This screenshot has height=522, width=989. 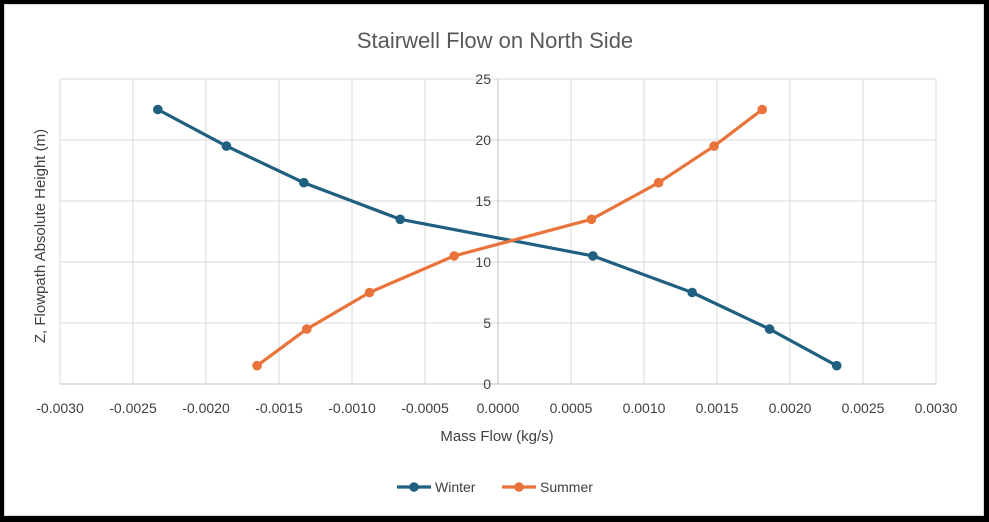 I want to click on legend-marker-winter, so click(x=414, y=487).